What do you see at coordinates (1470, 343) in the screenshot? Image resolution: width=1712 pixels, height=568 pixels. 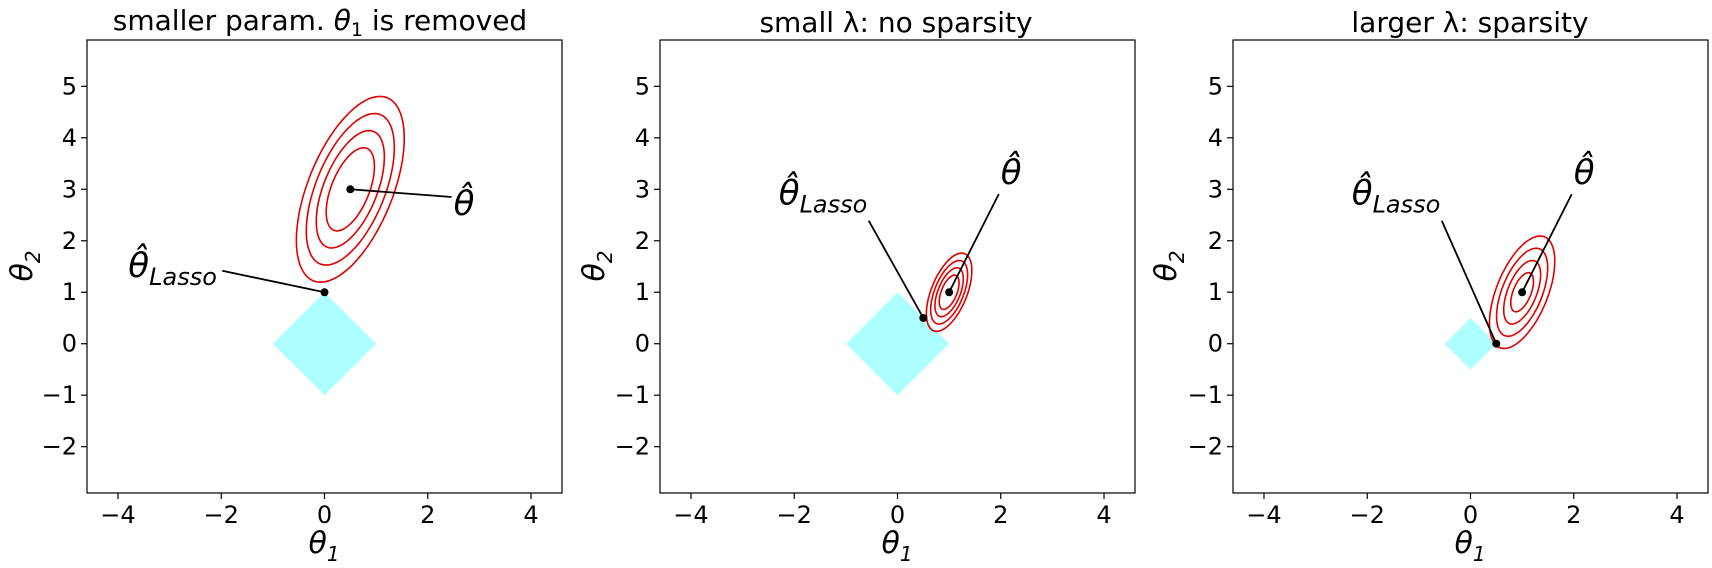 I see `panel-3-l1-constraint-region` at bounding box center [1470, 343].